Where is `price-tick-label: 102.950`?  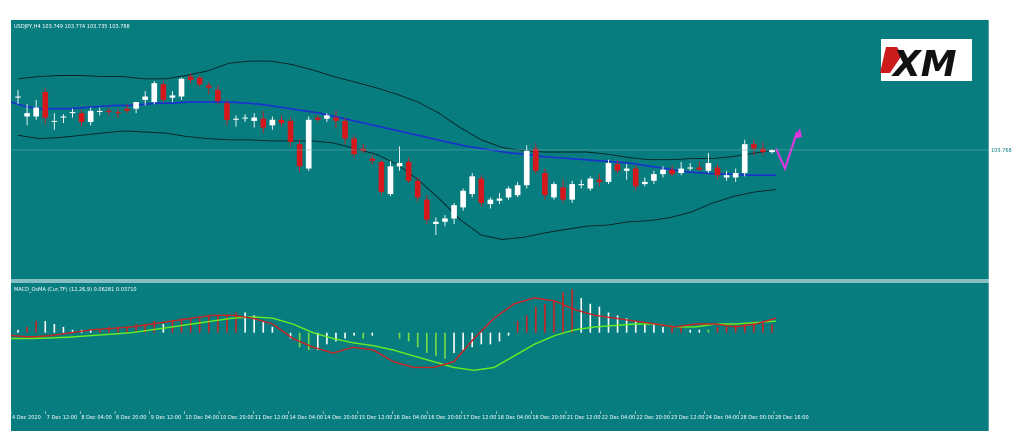
price-tick-label: 102.950 is located at coordinates (1003, 242).